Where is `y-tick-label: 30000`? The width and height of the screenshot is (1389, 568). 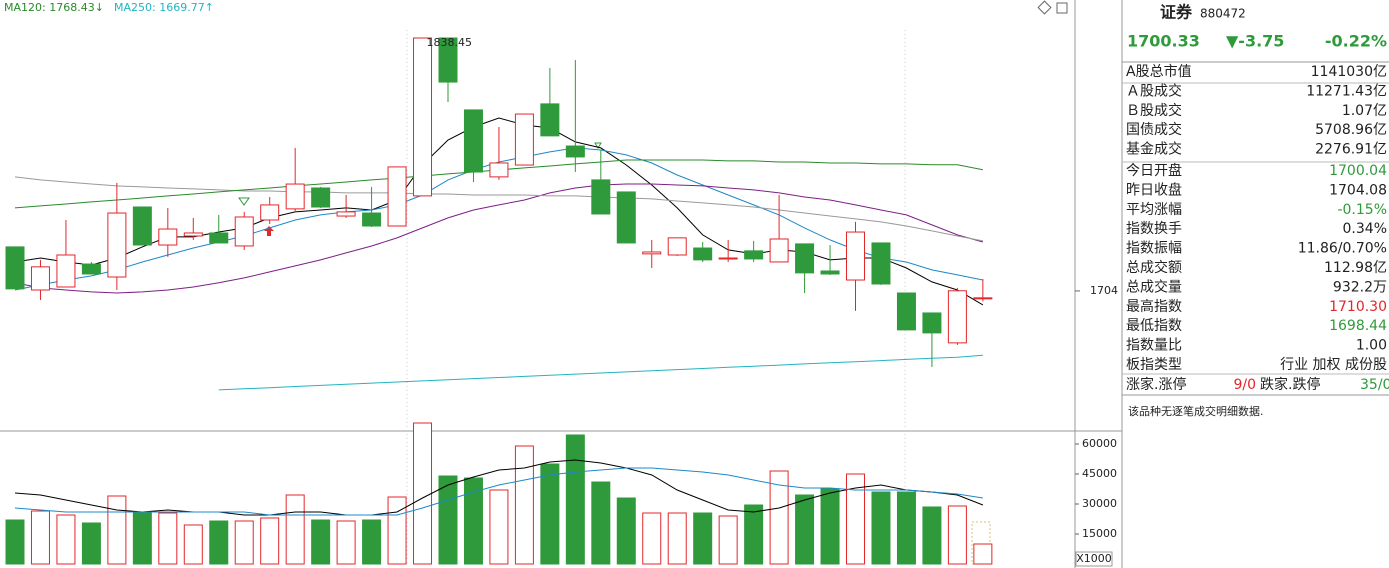
y-tick-label: 30000 is located at coordinates (1099, 503).